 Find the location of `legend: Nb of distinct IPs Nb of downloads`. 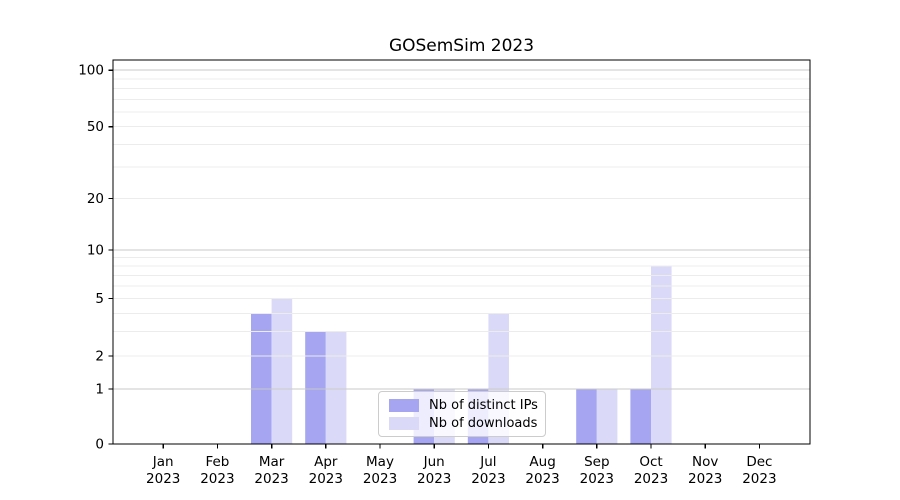

legend: Nb of distinct IPs Nb of downloads is located at coordinates (462, 414).